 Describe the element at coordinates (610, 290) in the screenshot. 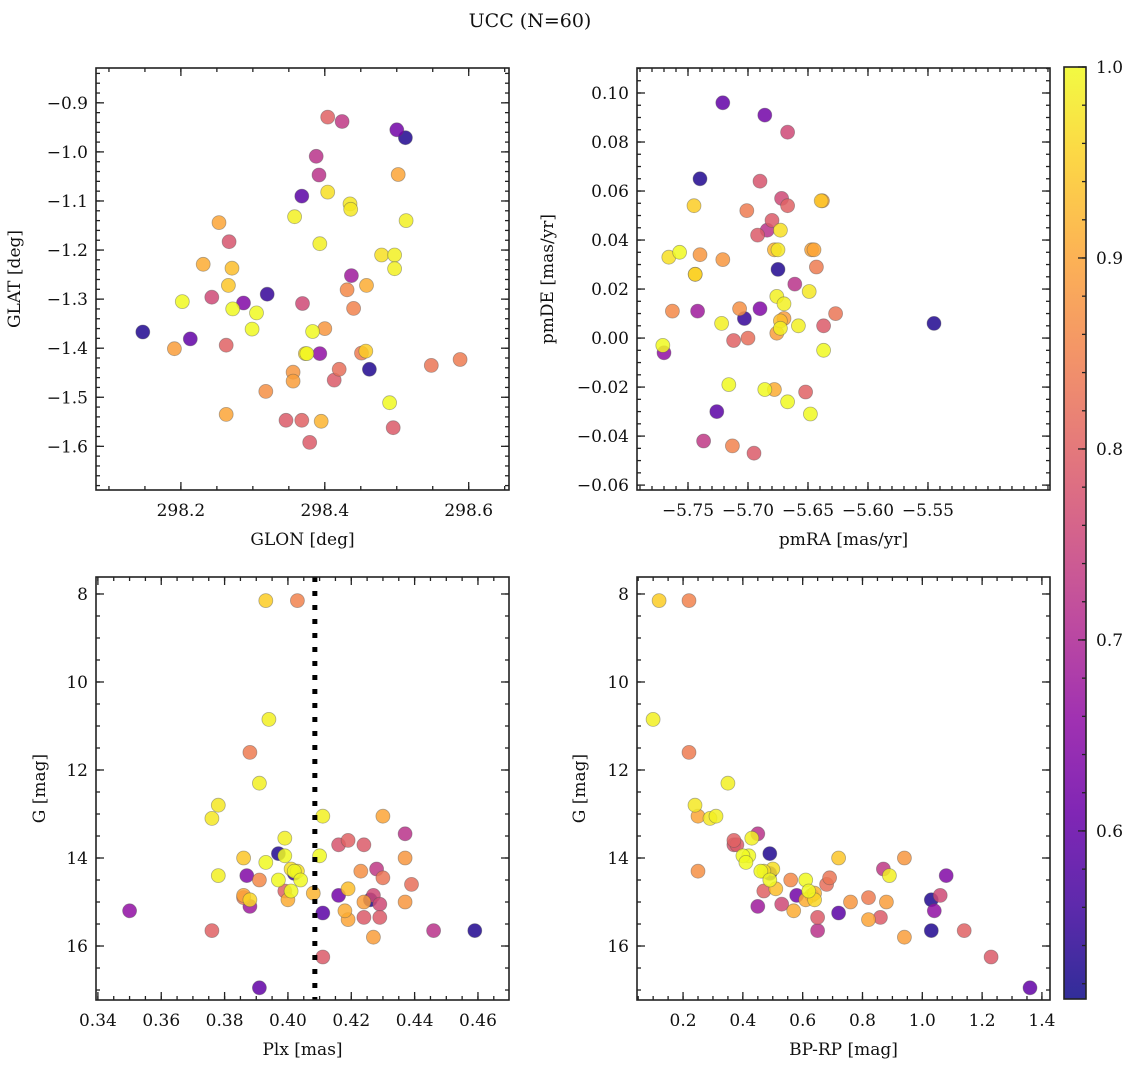

I see `y-tick-label: 0.02` at that location.